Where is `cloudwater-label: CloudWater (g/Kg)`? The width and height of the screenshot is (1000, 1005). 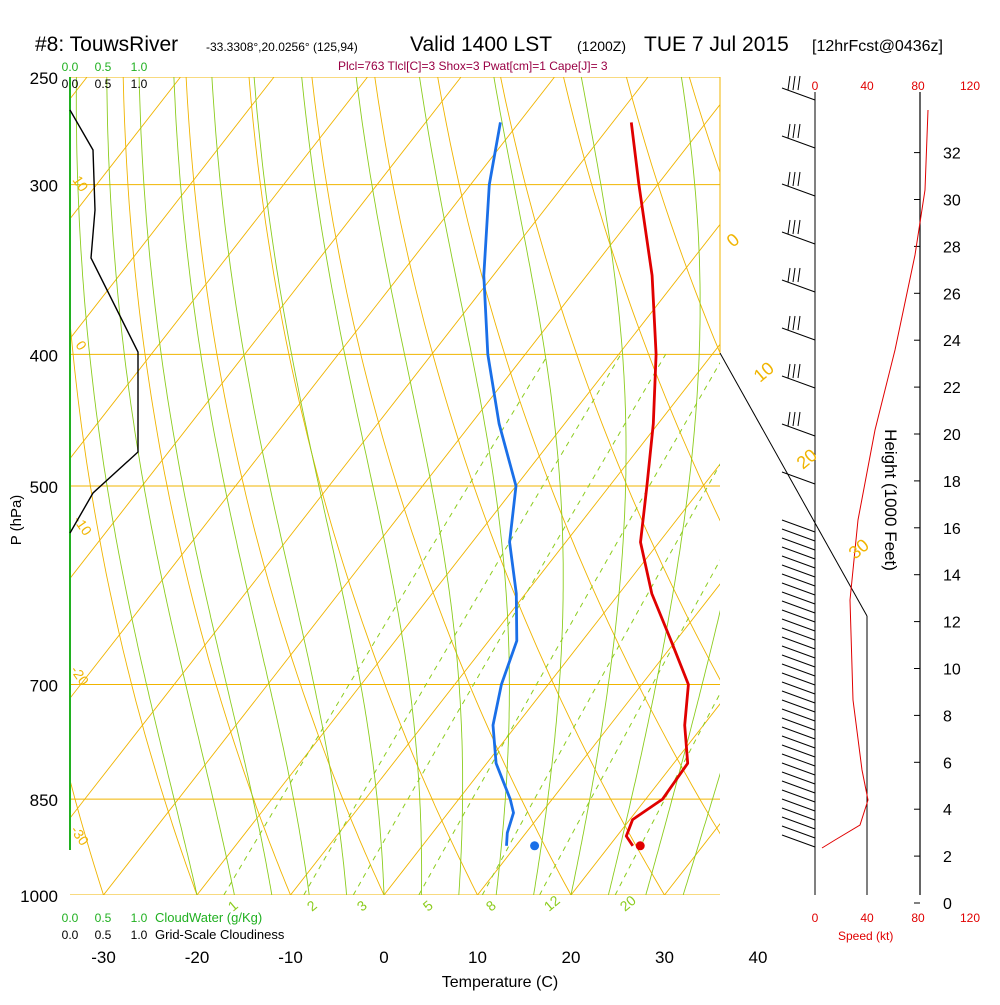 cloudwater-label: CloudWater (g/Kg) is located at coordinates (208, 917).